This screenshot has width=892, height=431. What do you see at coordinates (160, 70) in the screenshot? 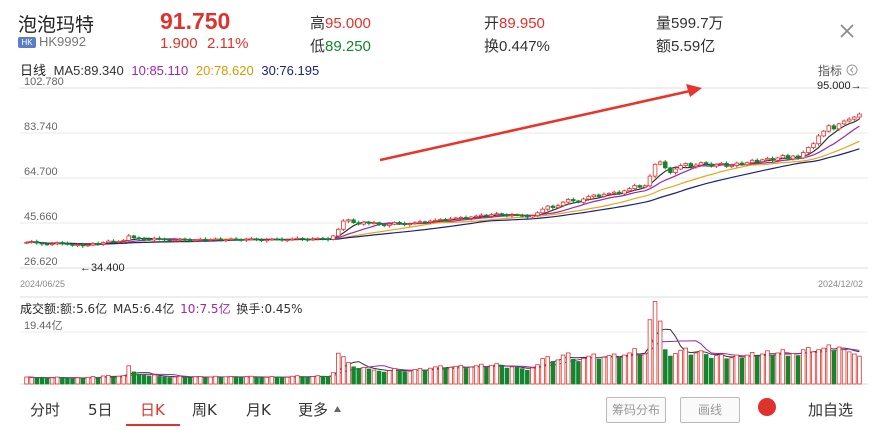
I see `ma10-legend: 10:85.110` at bounding box center [160, 70].